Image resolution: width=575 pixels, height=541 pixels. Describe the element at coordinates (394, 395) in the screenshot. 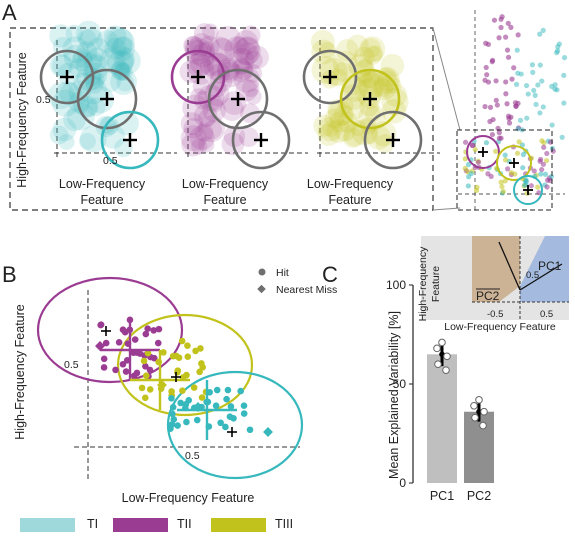

I see `panel-c-ylabel: Mean Explained Variability [%]` at that location.